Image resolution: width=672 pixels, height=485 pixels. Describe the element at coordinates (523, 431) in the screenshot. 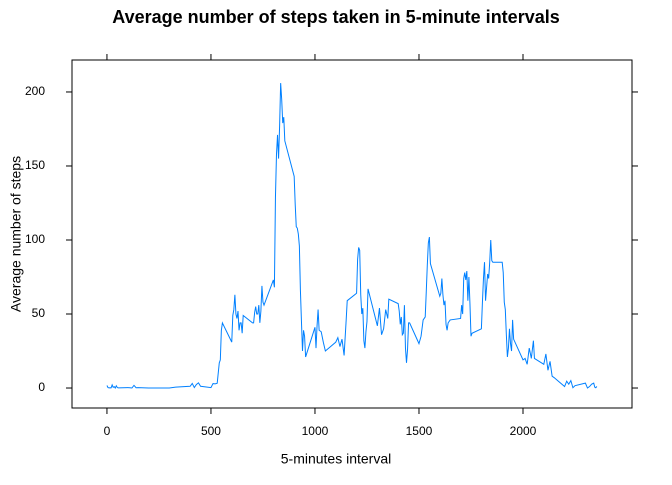

I see `x-tick-label: 2000` at that location.